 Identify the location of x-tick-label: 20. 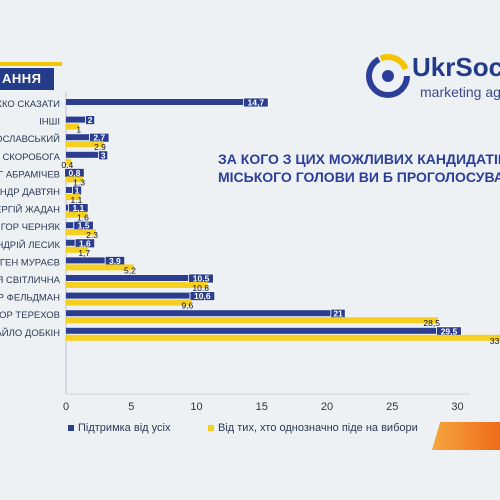
(327, 407).